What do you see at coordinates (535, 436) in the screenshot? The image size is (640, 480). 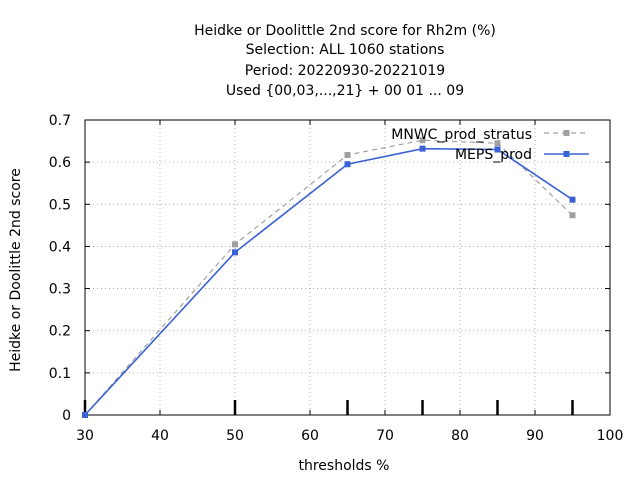 I see `x-tick-label: 90` at bounding box center [535, 436].